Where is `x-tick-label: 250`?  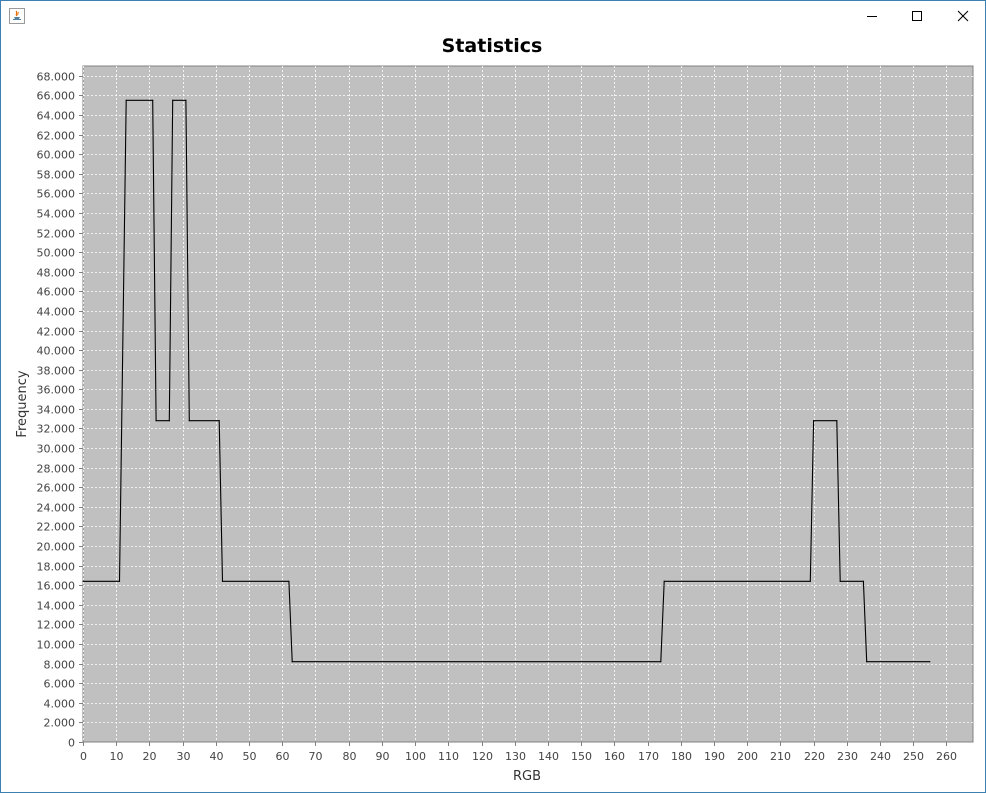
x-tick-label: 250 is located at coordinates (913, 756).